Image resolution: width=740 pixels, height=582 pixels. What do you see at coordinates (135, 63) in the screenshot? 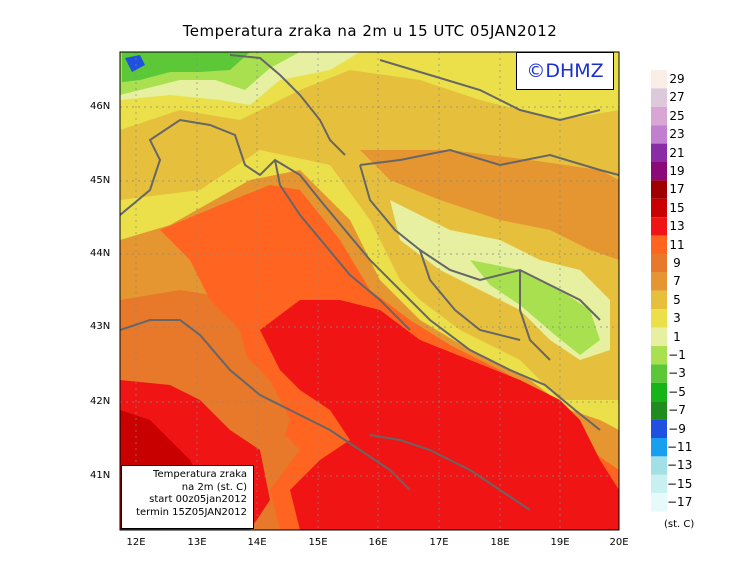
I see `field-alps-blue` at bounding box center [135, 63].